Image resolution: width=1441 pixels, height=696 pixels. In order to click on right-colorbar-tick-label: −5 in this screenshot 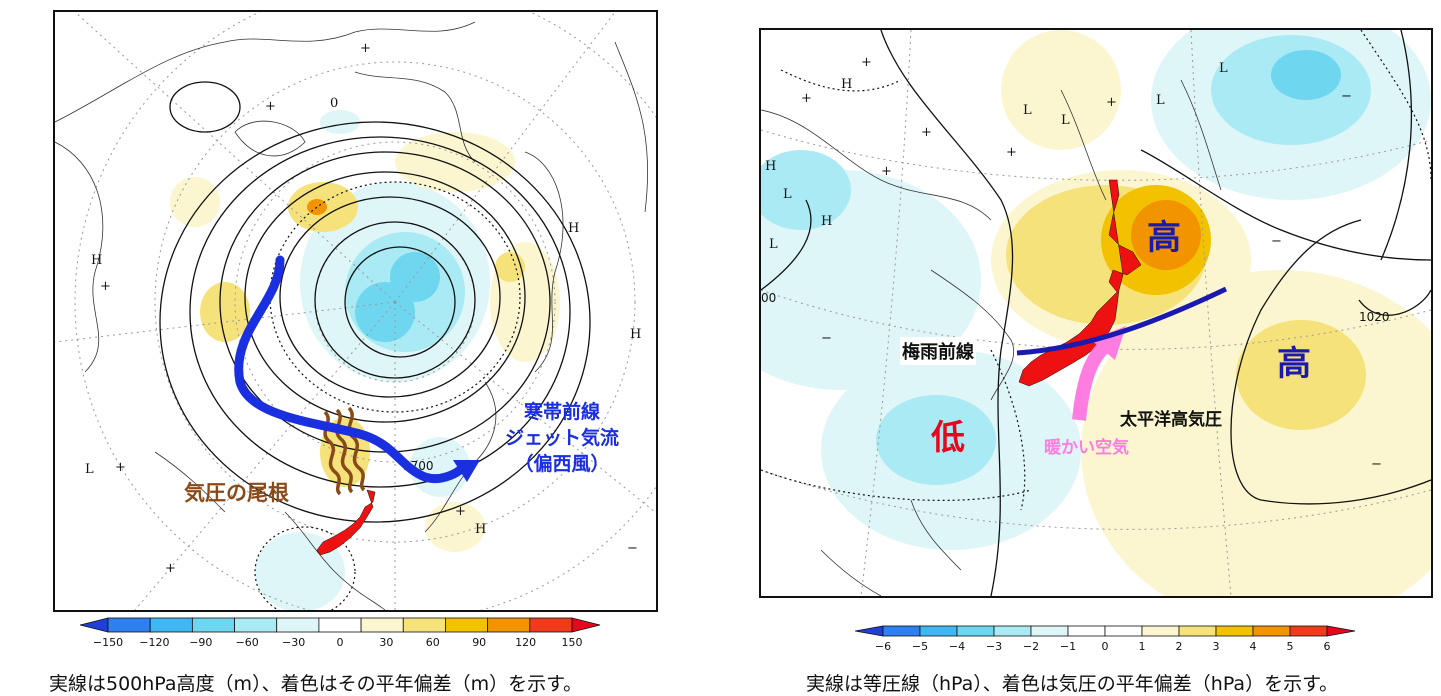, I will do `click(920, 646)`.